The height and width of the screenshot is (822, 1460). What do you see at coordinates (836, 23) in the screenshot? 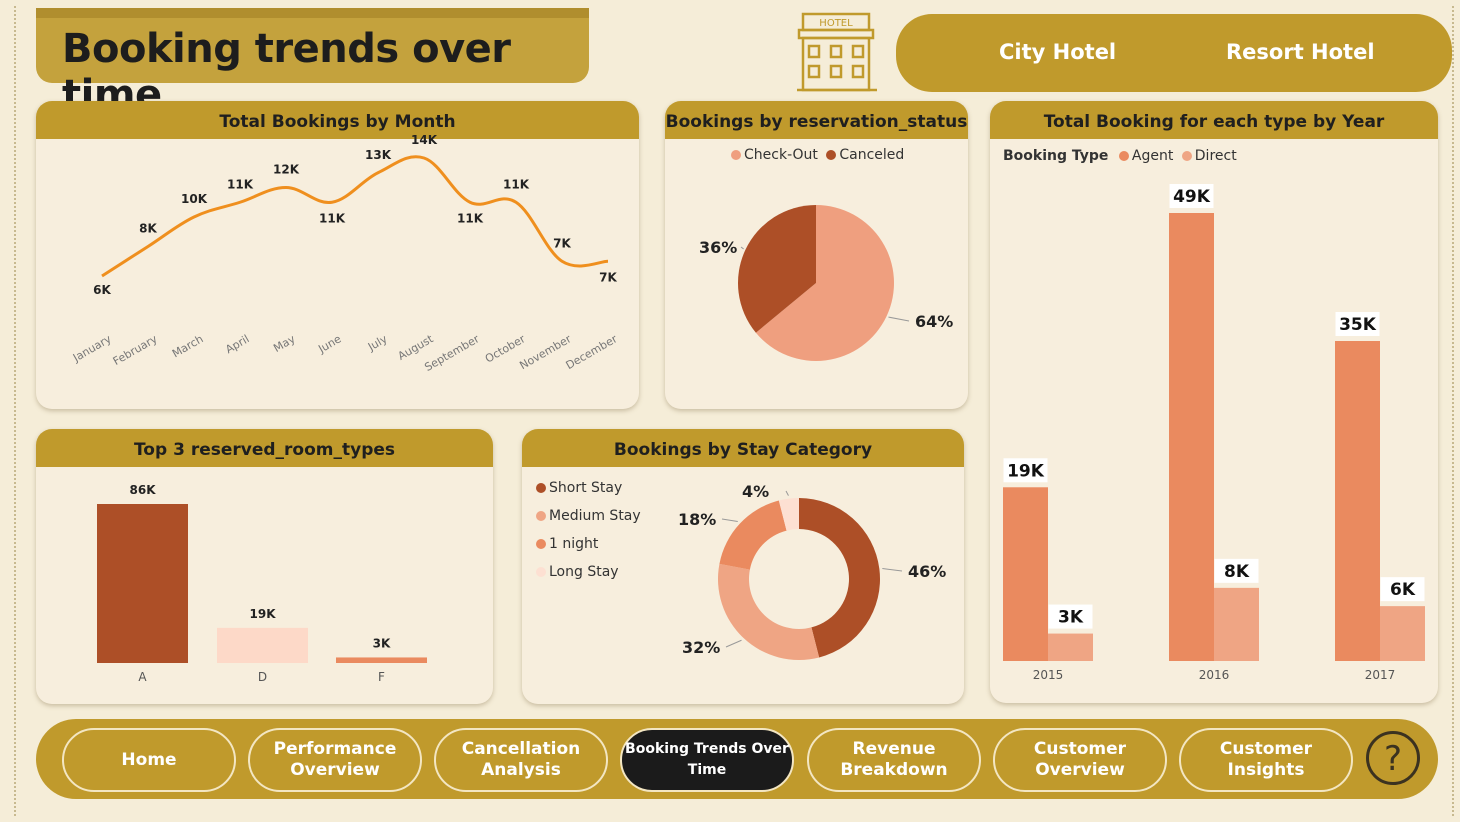
I see `hotel-icon-label: HOTEL` at bounding box center [836, 23].